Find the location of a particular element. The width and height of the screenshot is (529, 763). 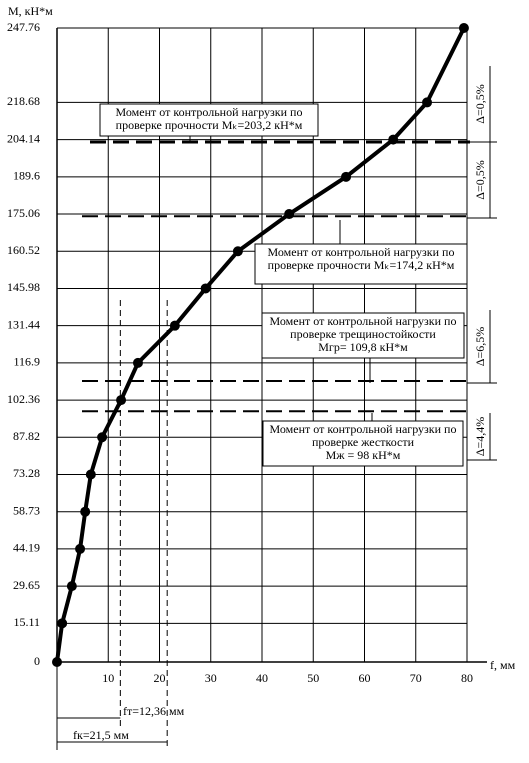

y-tick-label: 131.44 is located at coordinates (23, 324).